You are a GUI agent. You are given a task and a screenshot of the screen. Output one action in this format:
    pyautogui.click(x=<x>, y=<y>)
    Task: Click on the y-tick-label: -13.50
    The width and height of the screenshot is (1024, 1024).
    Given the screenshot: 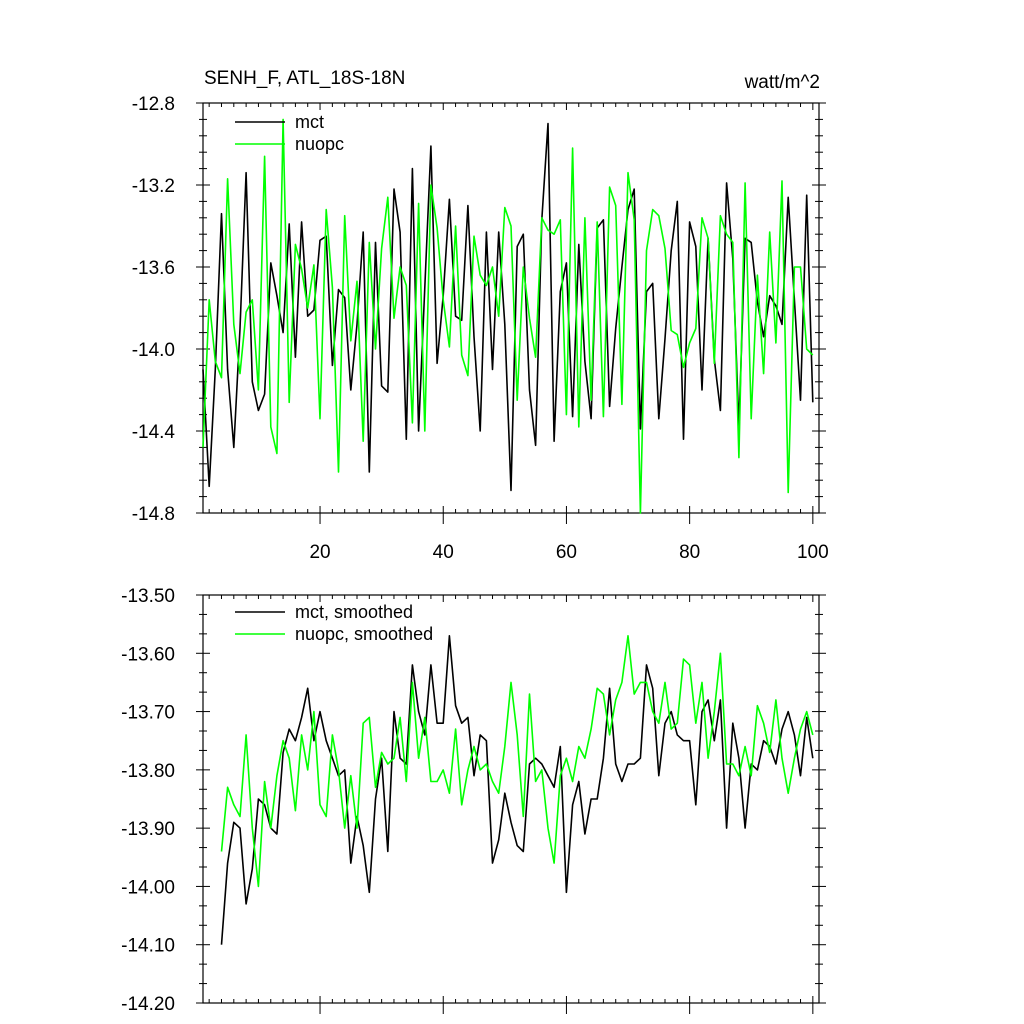 What is the action you would take?
    pyautogui.click(x=148, y=596)
    